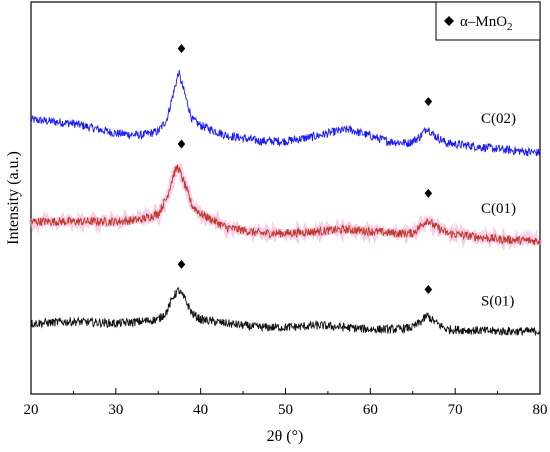  What do you see at coordinates (115, 410) in the screenshot?
I see `x-tick-label: 30` at bounding box center [115, 410].